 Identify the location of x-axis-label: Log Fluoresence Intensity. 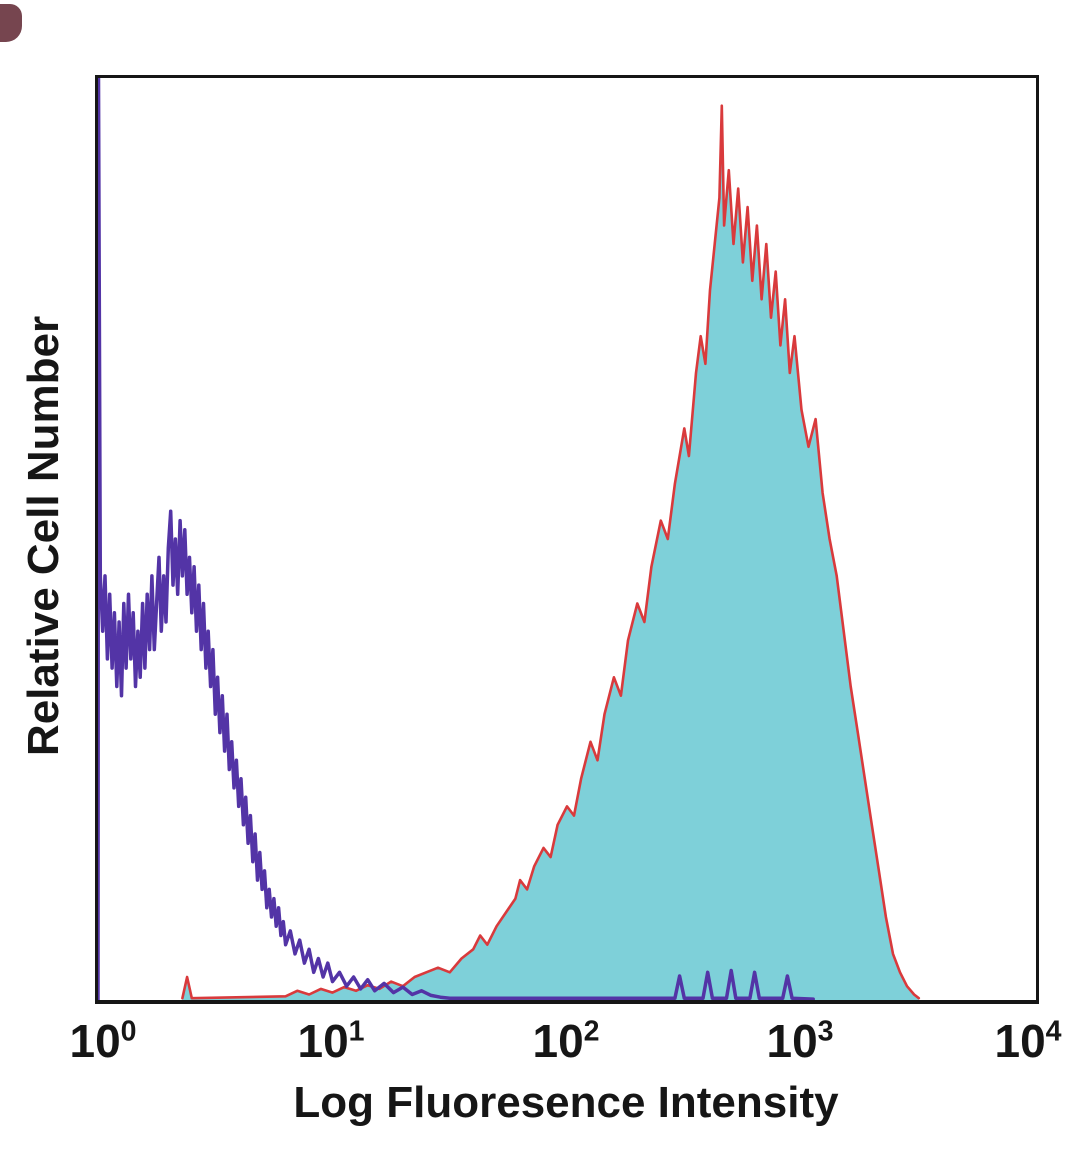
(566, 1102).